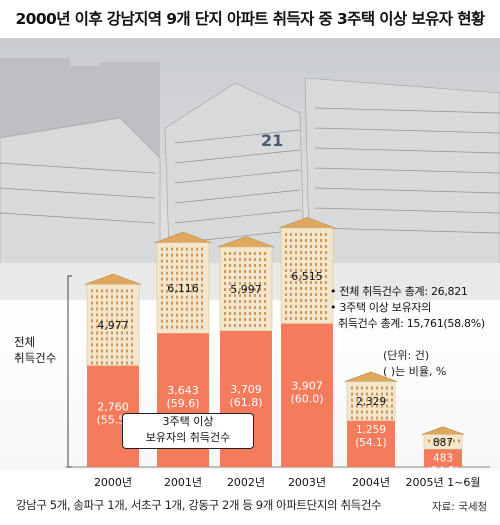  What do you see at coordinates (307, 482) in the screenshot?
I see `x-tick-label: 2003년` at bounding box center [307, 482].